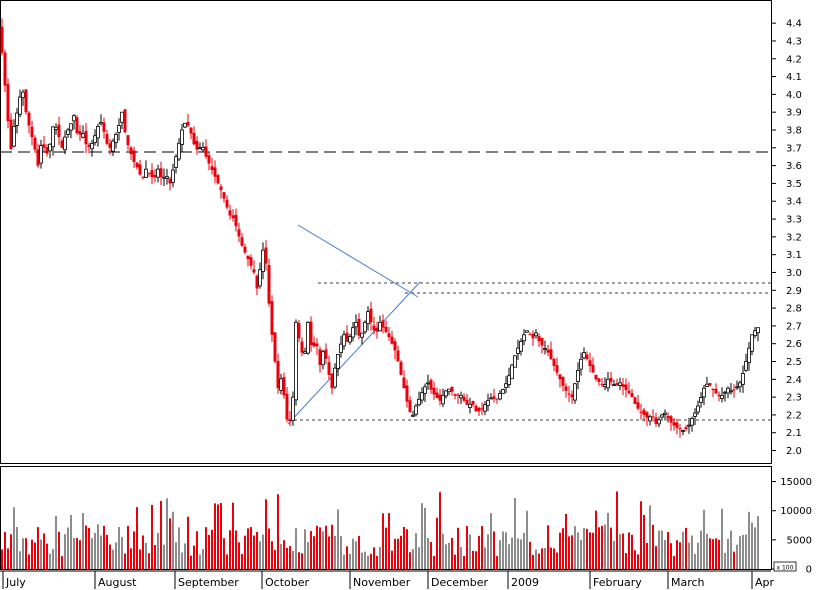 This screenshot has height=590, width=817. I want to click on price-tick-label: 2.1, so click(794, 433).